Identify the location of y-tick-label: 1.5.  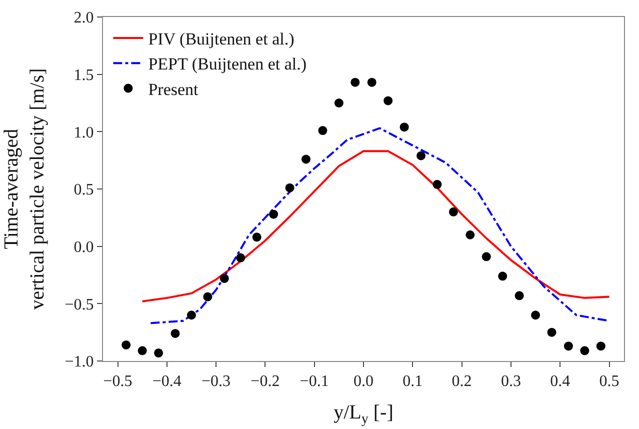
(84, 75).